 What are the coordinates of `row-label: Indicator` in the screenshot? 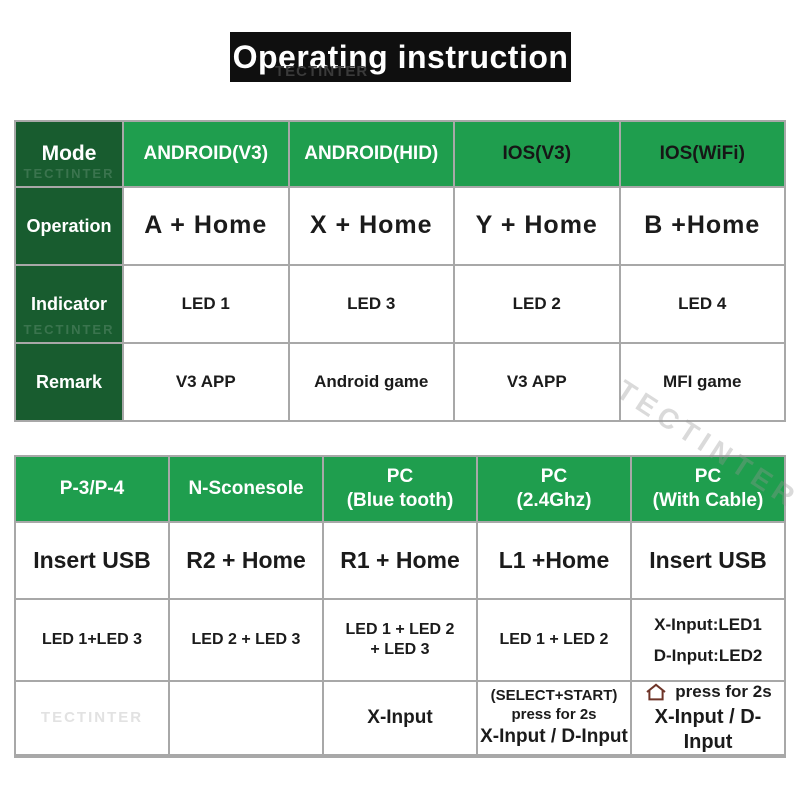 It's located at (68, 303).